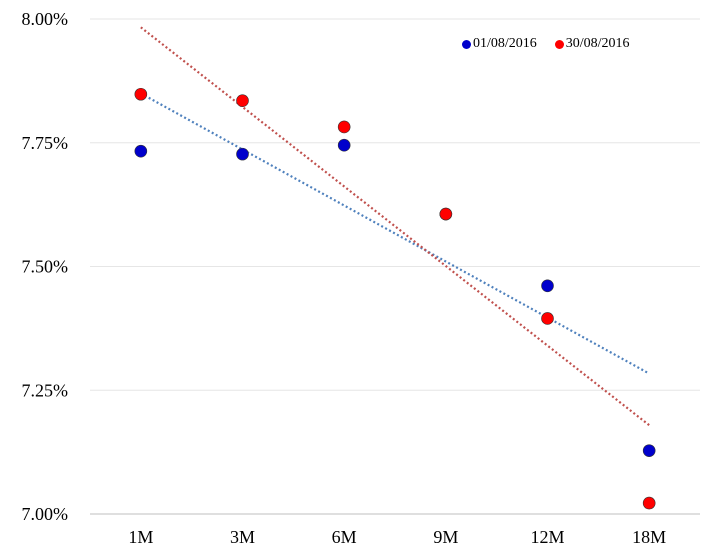 This screenshot has width=702, height=555. What do you see at coordinates (397, 537) in the screenshot?
I see `x-axis-tick-labels: 1M 3M 6M 9M 12M 18M` at bounding box center [397, 537].